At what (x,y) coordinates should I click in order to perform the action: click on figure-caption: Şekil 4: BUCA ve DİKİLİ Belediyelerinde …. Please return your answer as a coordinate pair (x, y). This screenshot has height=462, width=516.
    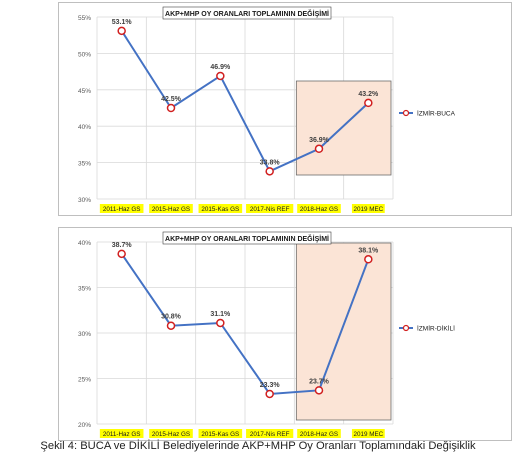
    Looking at the image, I should click on (258, 446).